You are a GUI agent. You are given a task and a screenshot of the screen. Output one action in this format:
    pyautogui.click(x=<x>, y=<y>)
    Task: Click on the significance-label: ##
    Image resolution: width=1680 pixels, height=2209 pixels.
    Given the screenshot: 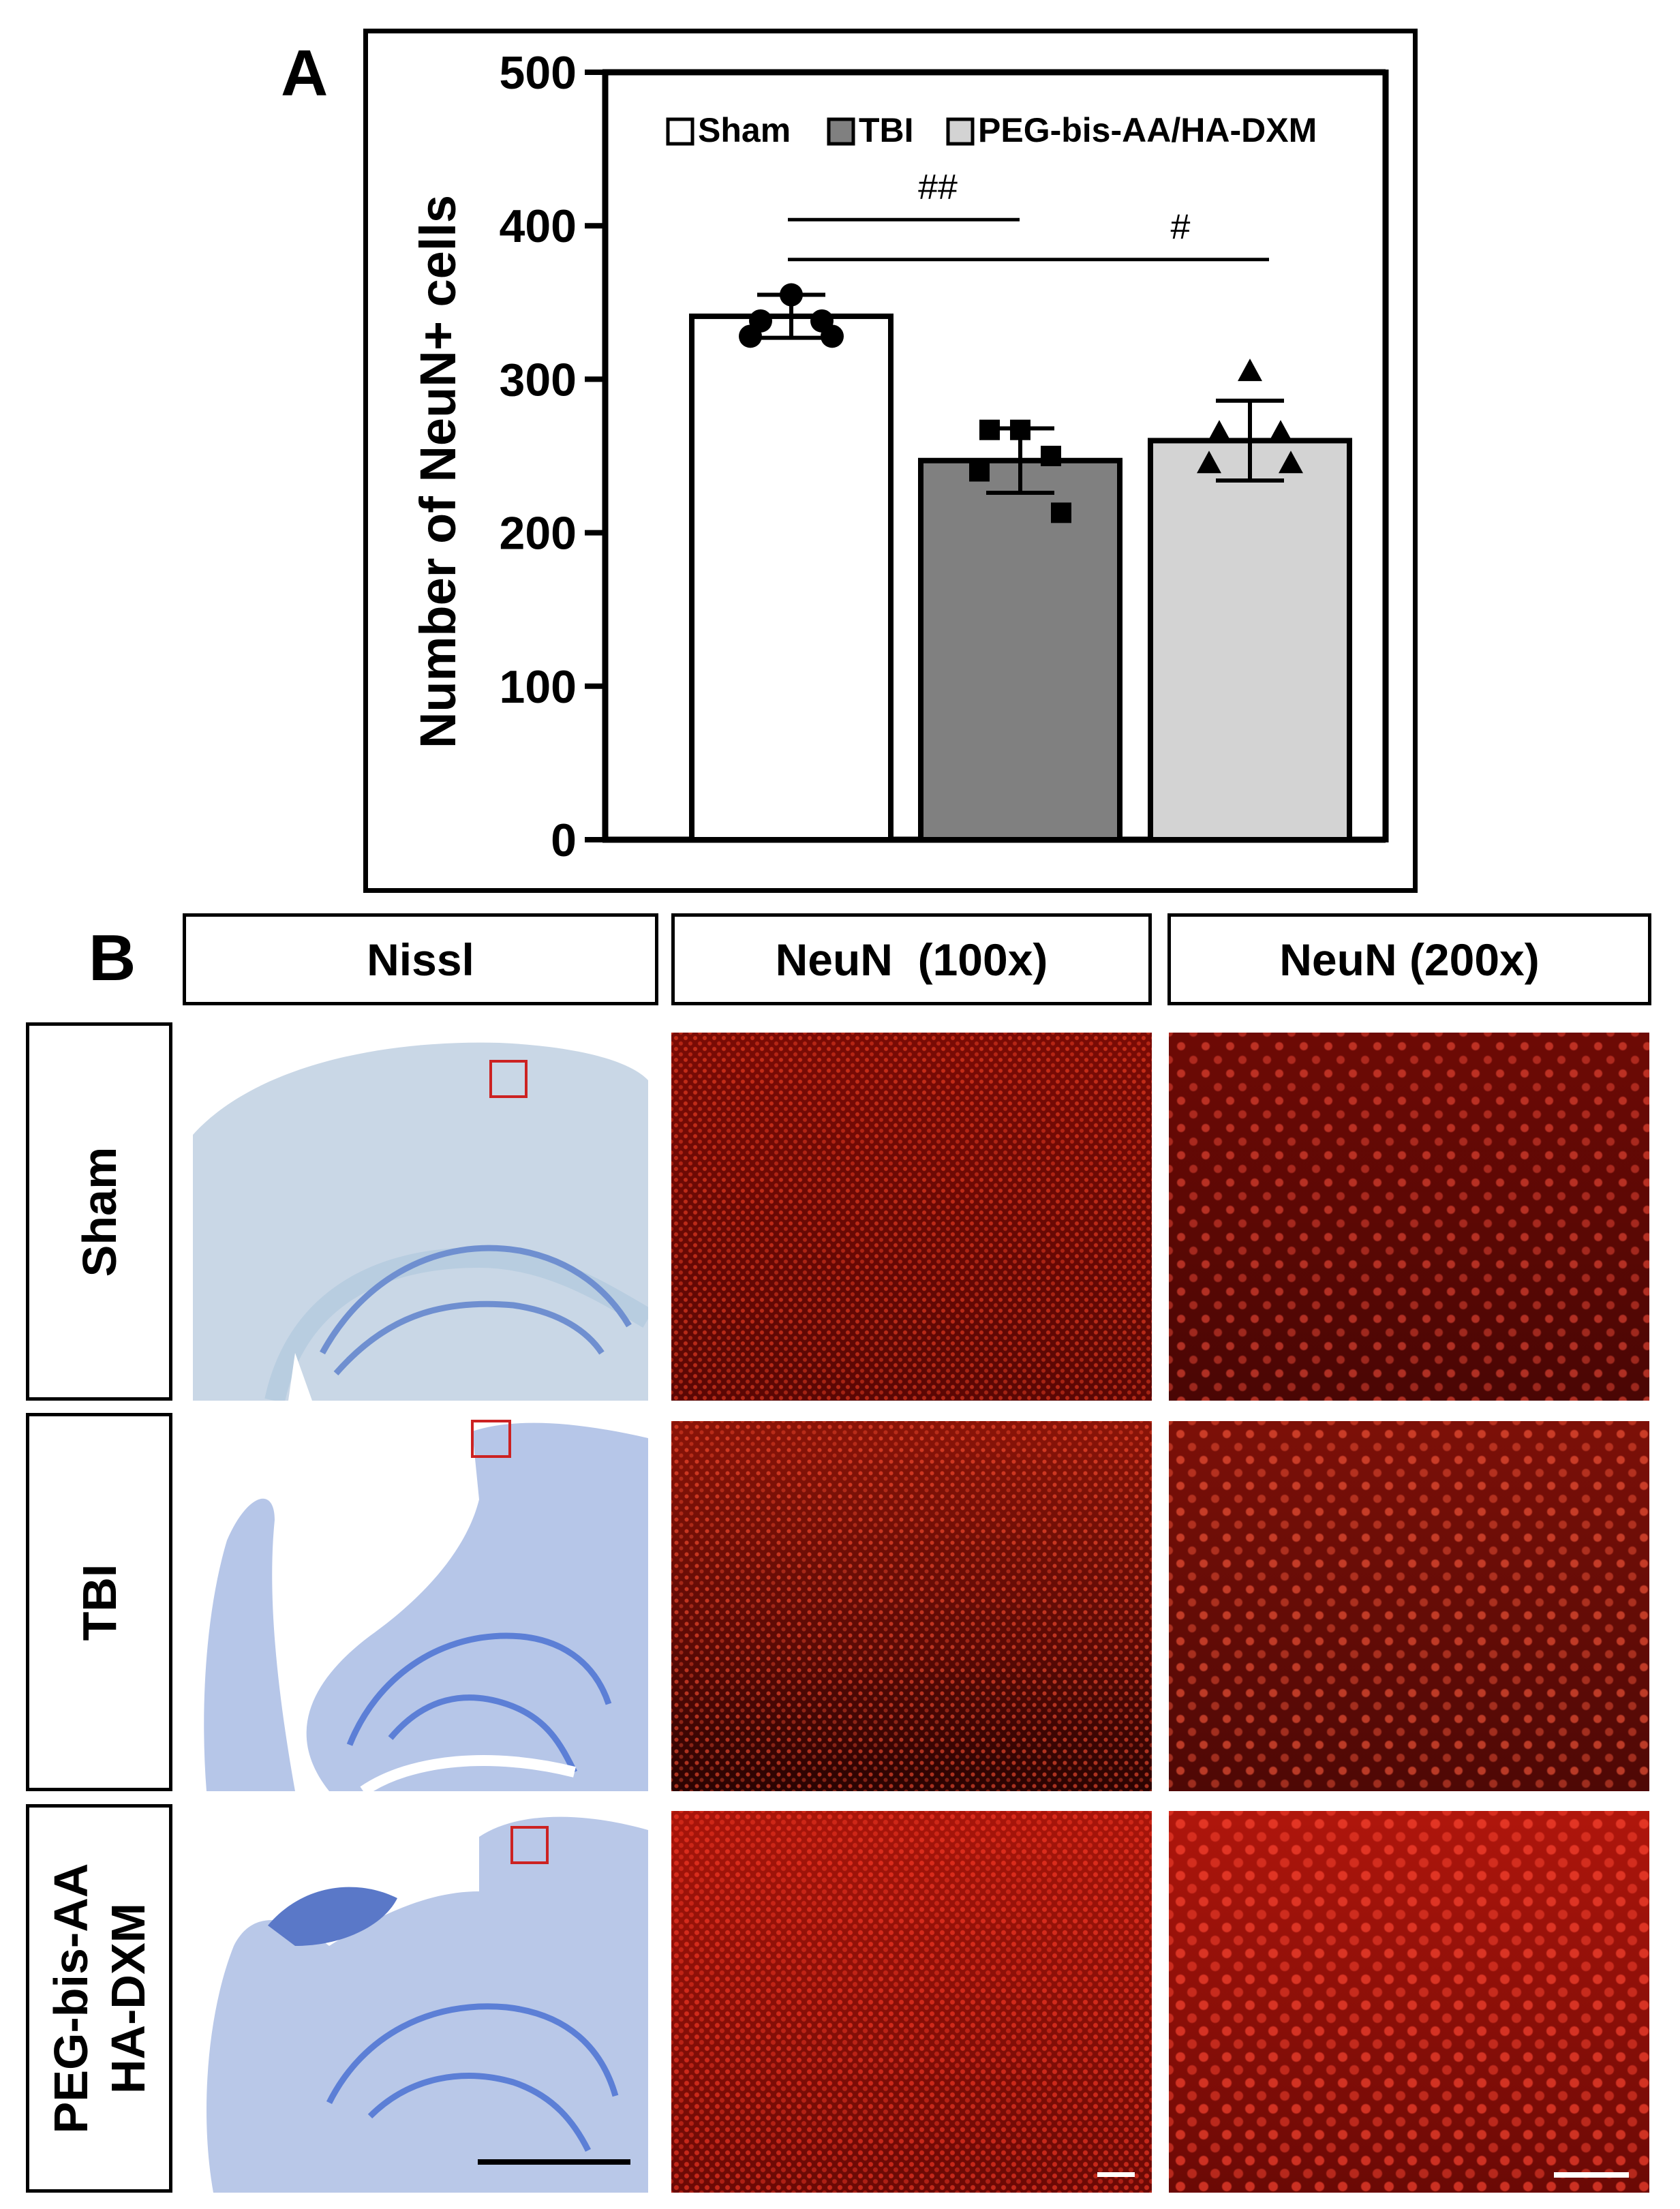 What is the action you would take?
    pyautogui.click(x=938, y=187)
    